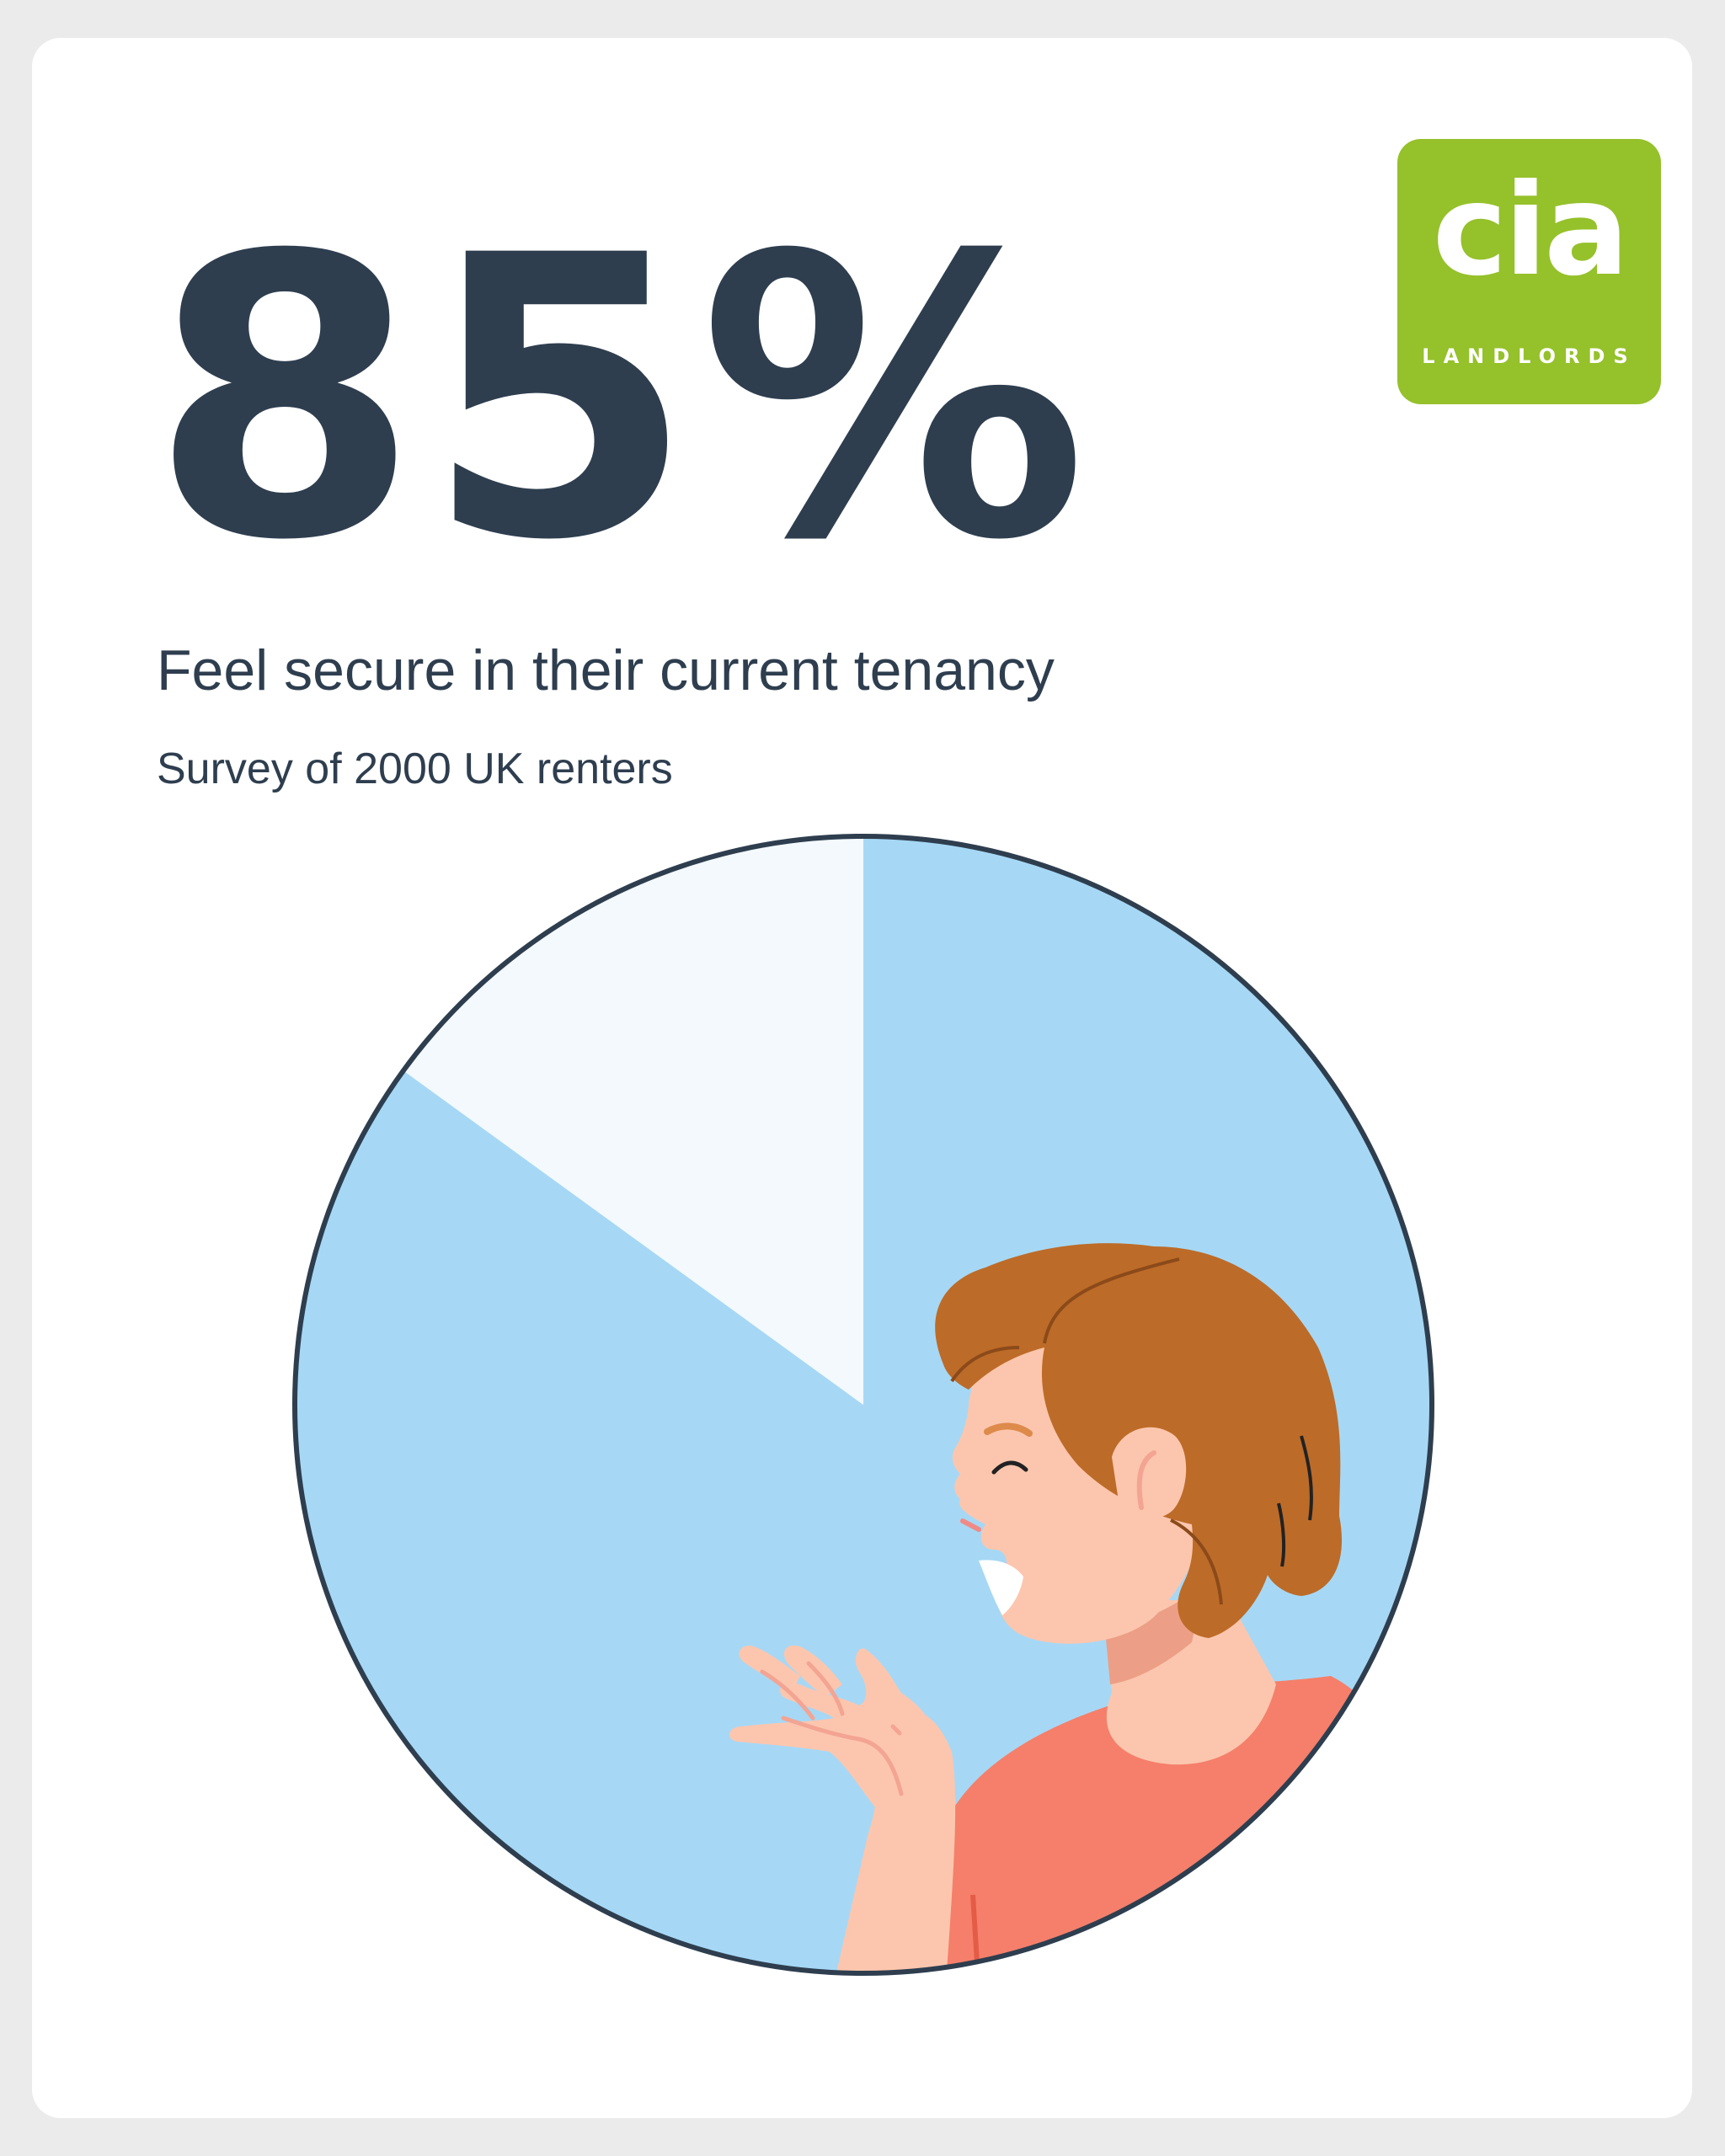 The image size is (1725, 2156). What do you see at coordinates (1531, 230) in the screenshot?
I see `logo-wordmark: cia` at bounding box center [1531, 230].